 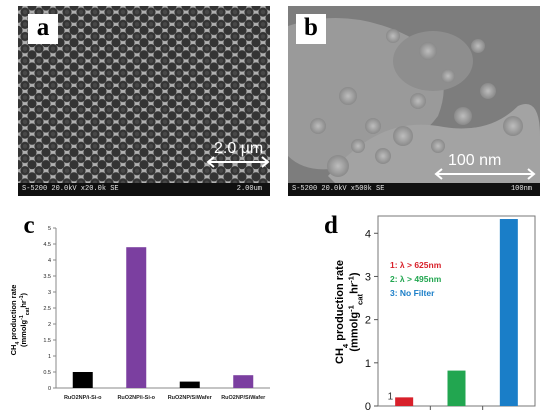 I want to click on panel-label-b: b, so click(x=311, y=29).